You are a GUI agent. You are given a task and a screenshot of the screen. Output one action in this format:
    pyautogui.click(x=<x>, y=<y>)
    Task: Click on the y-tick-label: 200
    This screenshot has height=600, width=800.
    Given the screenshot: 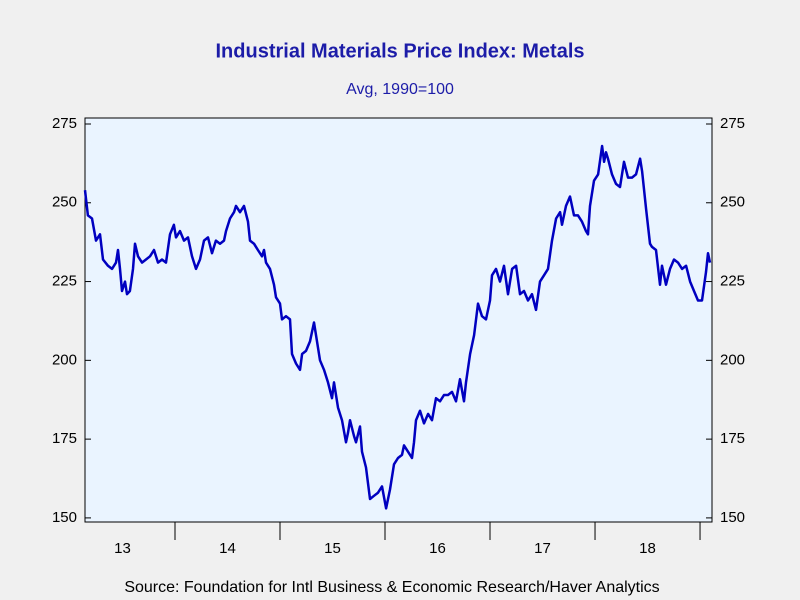 What is the action you would take?
    pyautogui.click(x=64, y=359)
    